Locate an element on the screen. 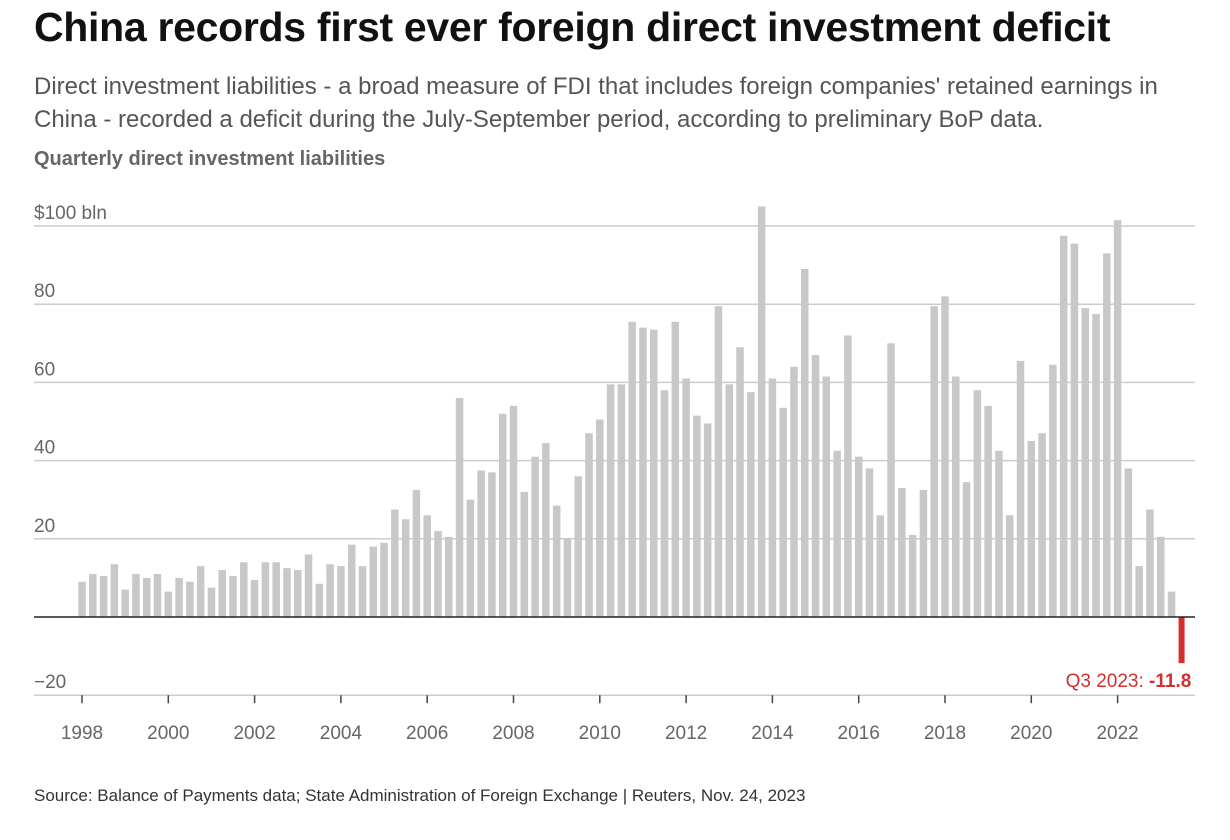  x-tick-label: 2002 is located at coordinates (254, 733).